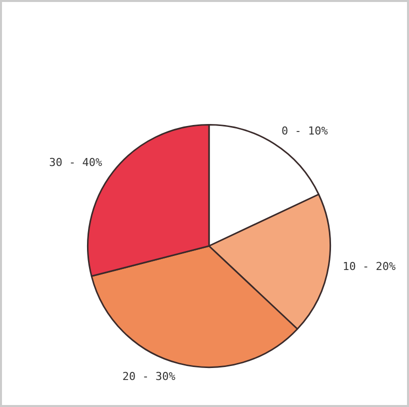  I want to click on slice-label: 0 - 10%, so click(304, 131).